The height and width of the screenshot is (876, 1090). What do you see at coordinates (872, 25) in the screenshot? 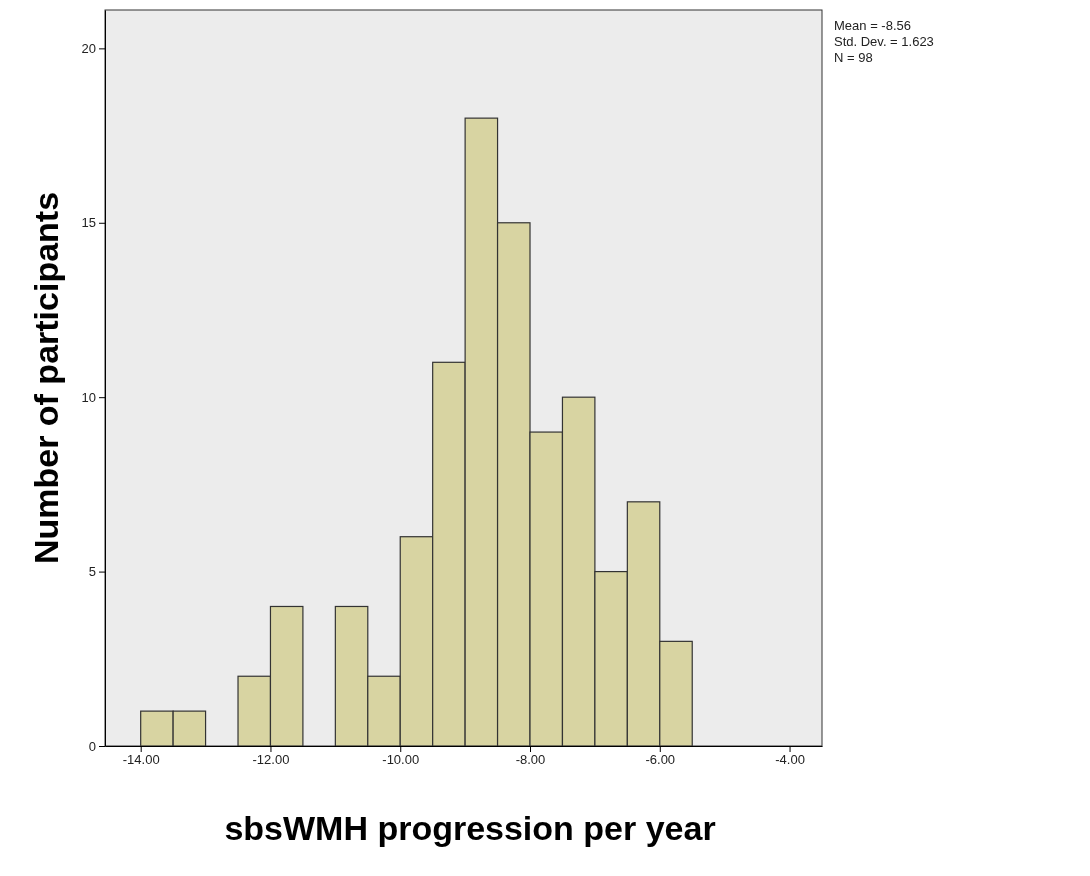
I see `text: Mean = -8.56` at bounding box center [872, 25].